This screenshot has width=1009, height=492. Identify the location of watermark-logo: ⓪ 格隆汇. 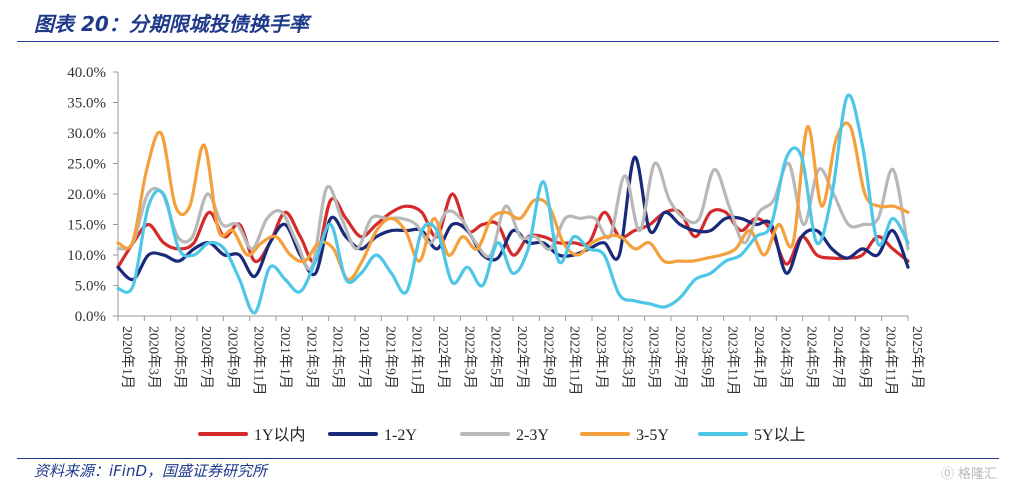
(969, 472).